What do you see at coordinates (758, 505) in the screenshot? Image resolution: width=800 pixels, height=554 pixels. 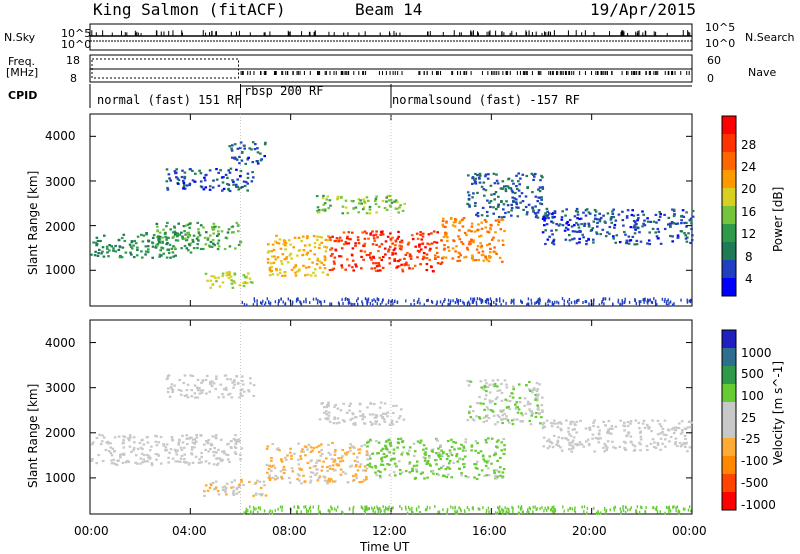 I see `velocity-cb-tick-m1000: -1000` at bounding box center [758, 505].